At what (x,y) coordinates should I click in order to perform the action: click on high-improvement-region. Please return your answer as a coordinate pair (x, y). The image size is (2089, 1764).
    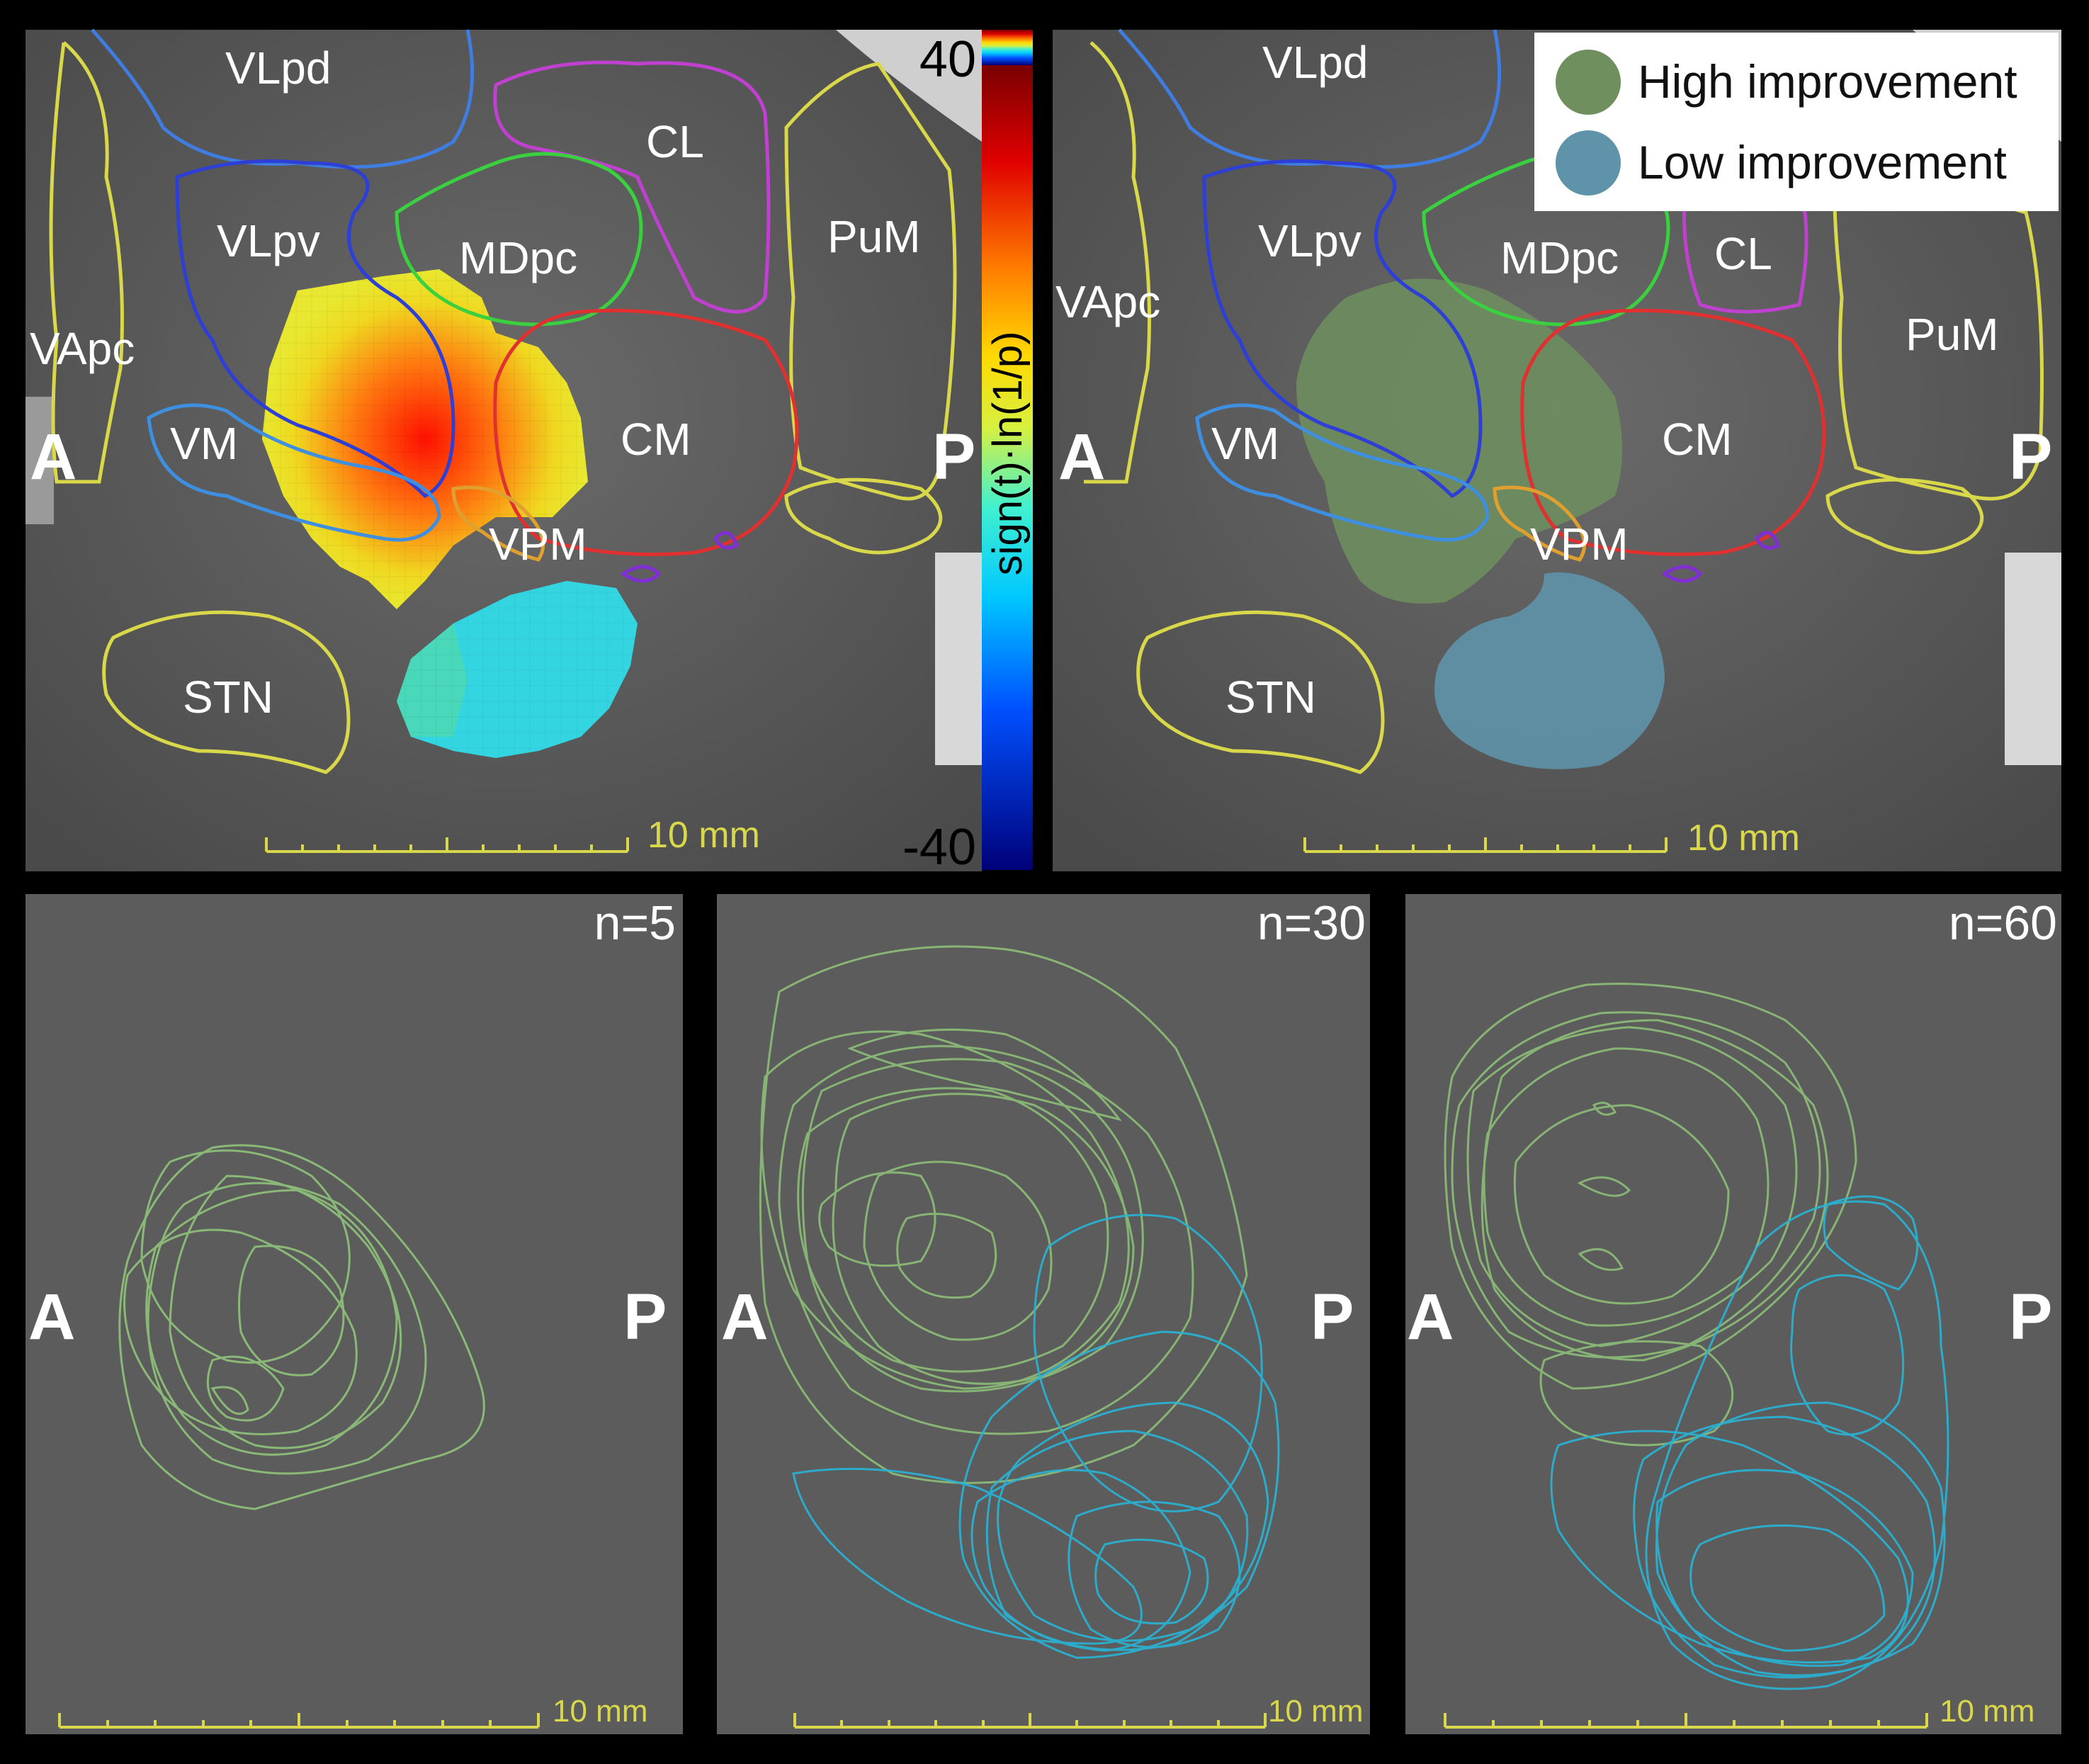
    Looking at the image, I should click on (1459, 441).